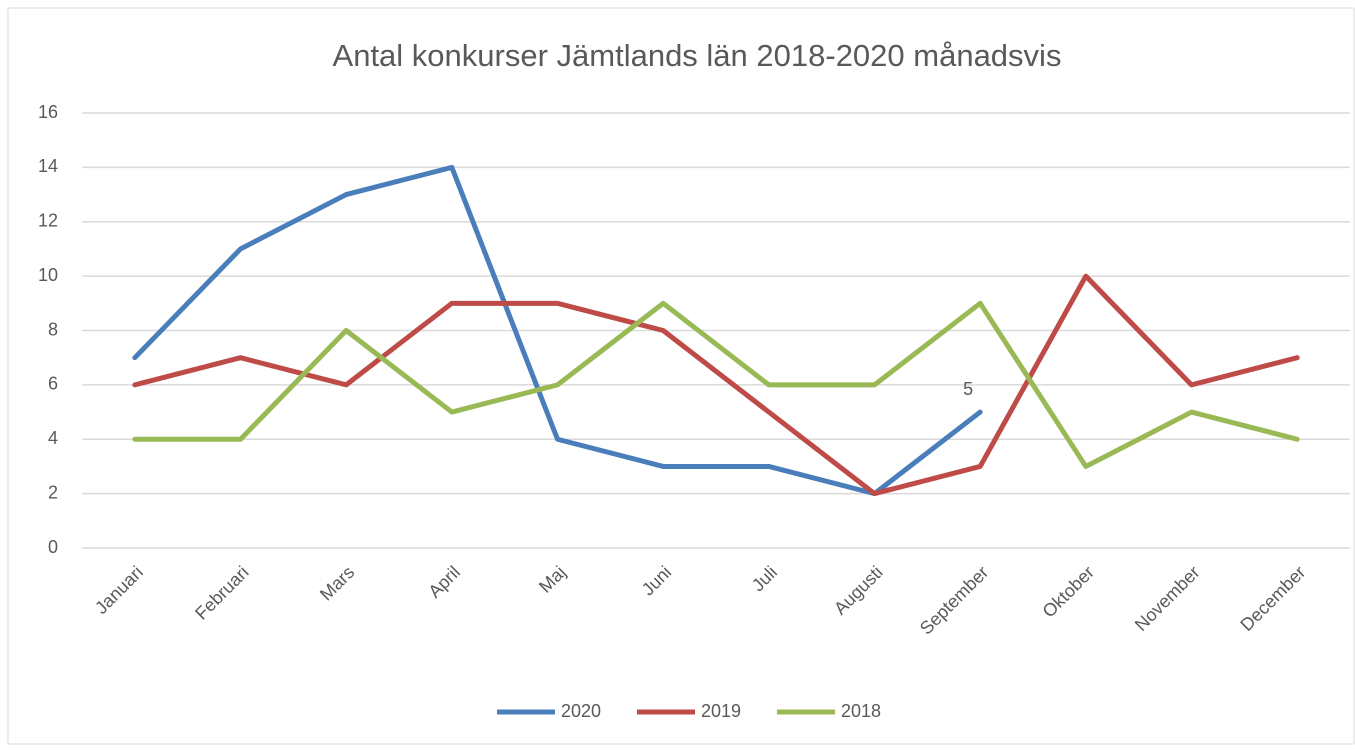 The image size is (1355, 750). I want to click on y-tick-label: 0, so click(53, 547).